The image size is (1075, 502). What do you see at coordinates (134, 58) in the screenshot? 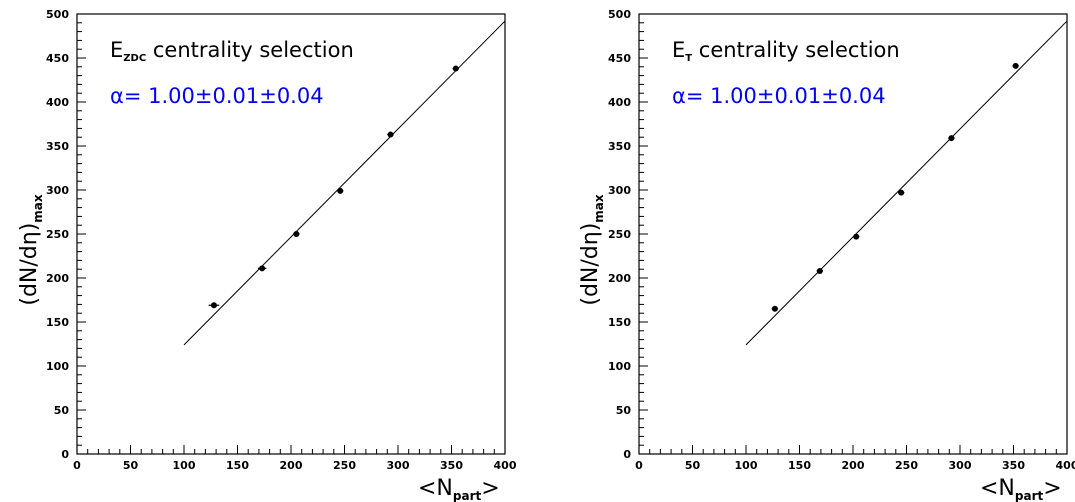
I see `annotation-selection-sub: ZDC` at bounding box center [134, 58].